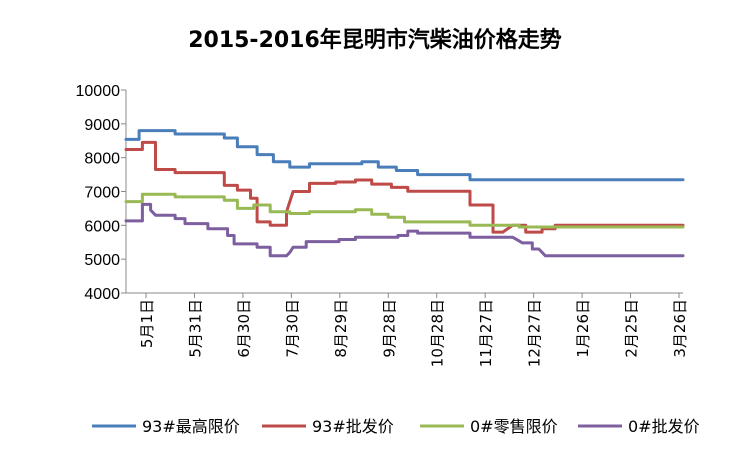 The width and height of the screenshot is (750, 450). What do you see at coordinates (98, 91) in the screenshot?
I see `y-tick-label: 10000` at bounding box center [98, 91].